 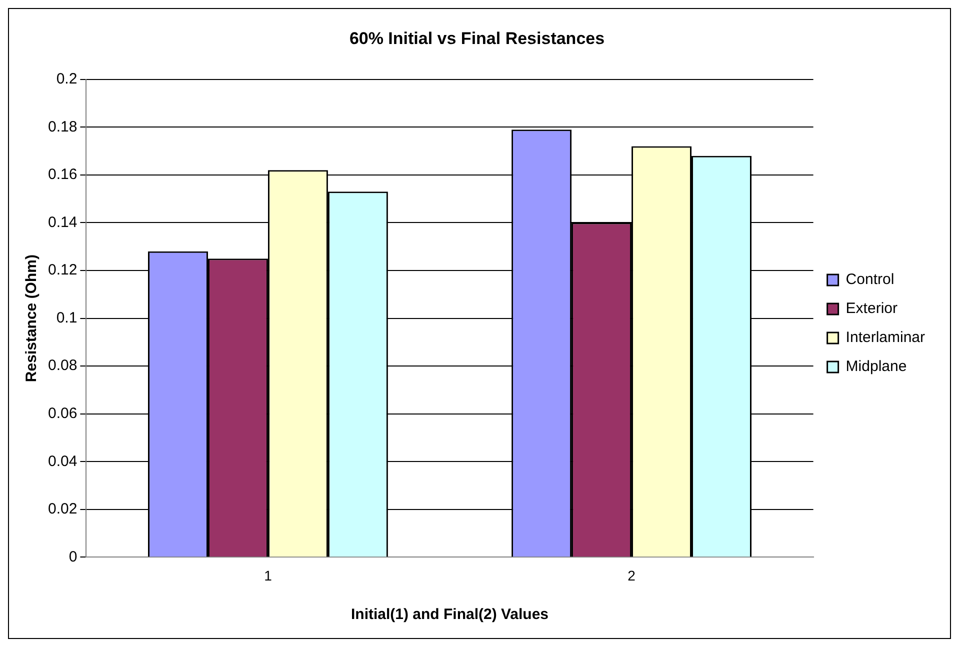 I want to click on x-tick-label: 1, so click(x=268, y=575).